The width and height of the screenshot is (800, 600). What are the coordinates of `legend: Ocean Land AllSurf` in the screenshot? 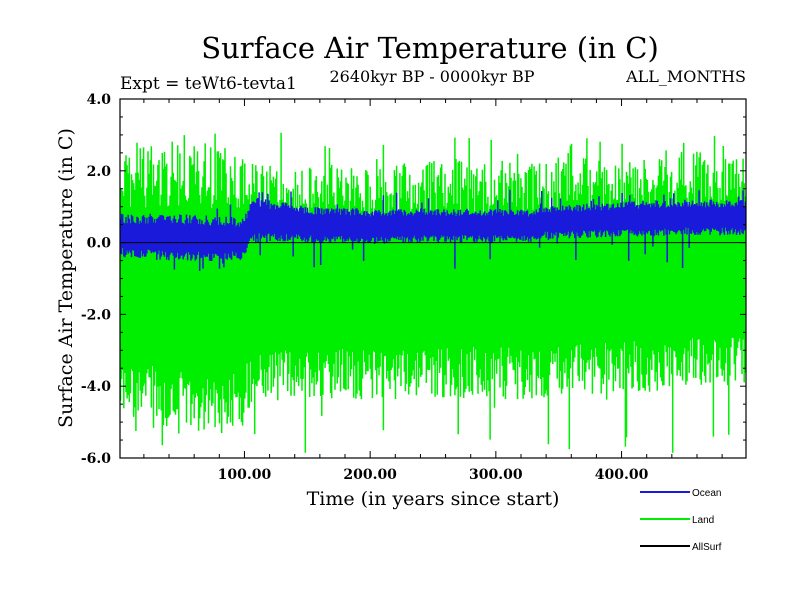 It's located at (681, 520).